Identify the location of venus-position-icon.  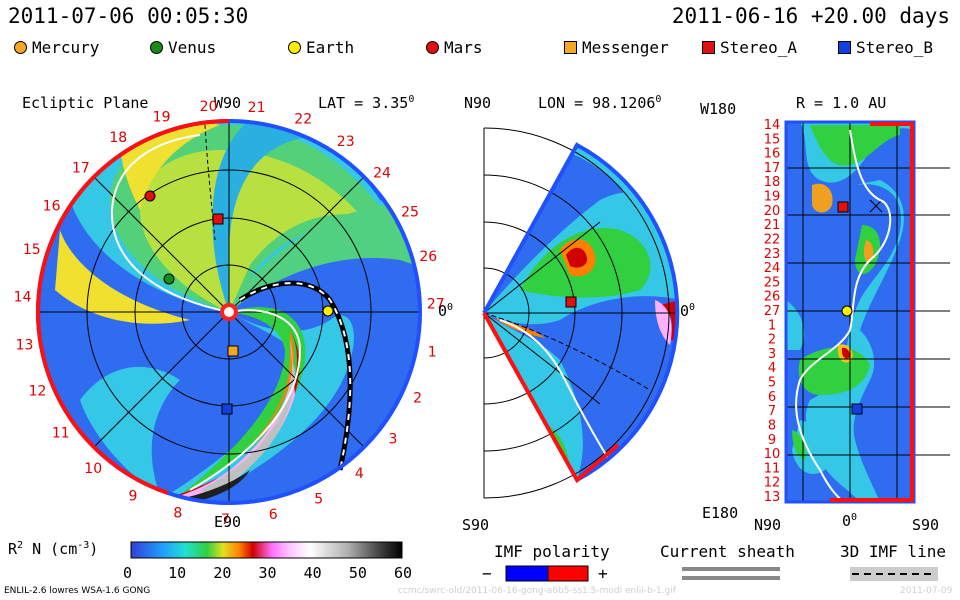
(169, 279).